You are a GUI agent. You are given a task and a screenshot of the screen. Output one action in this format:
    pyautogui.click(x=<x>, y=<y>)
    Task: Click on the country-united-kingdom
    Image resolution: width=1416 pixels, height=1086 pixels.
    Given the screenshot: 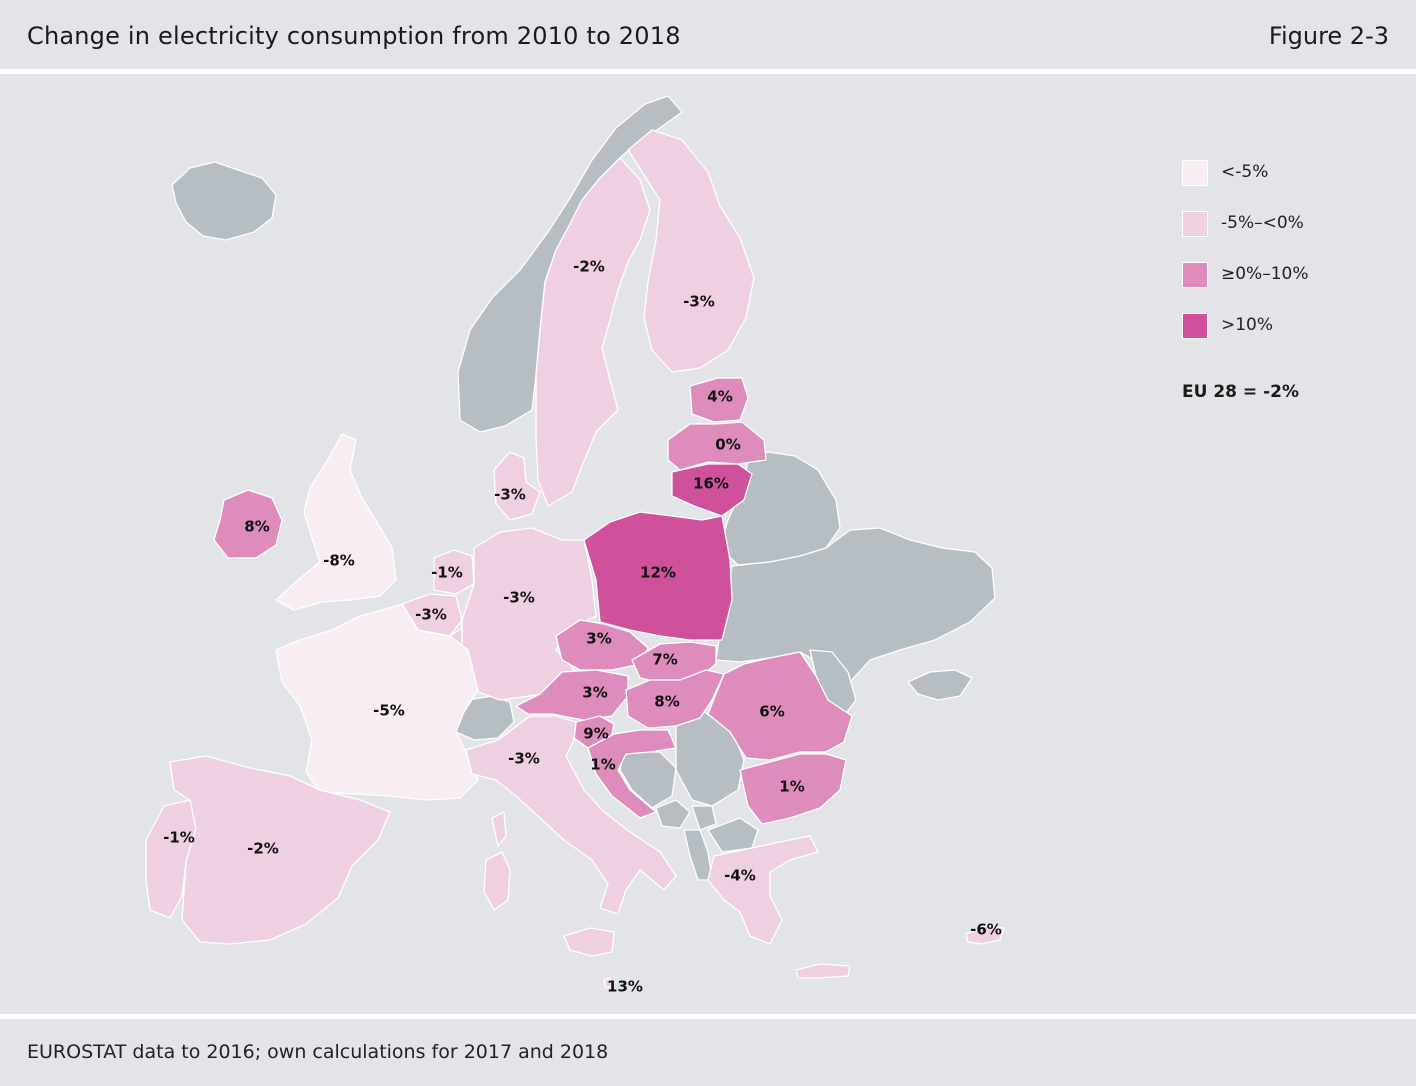 What is the action you would take?
    pyautogui.click(x=336, y=522)
    